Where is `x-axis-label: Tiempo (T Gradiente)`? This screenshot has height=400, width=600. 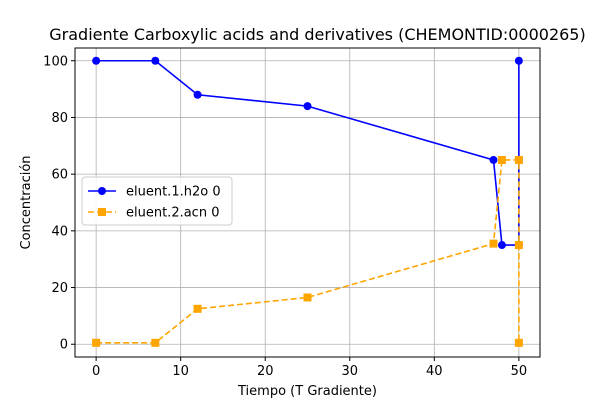
x-axis-label: Tiempo (T Gradiente) is located at coordinates (307, 391).